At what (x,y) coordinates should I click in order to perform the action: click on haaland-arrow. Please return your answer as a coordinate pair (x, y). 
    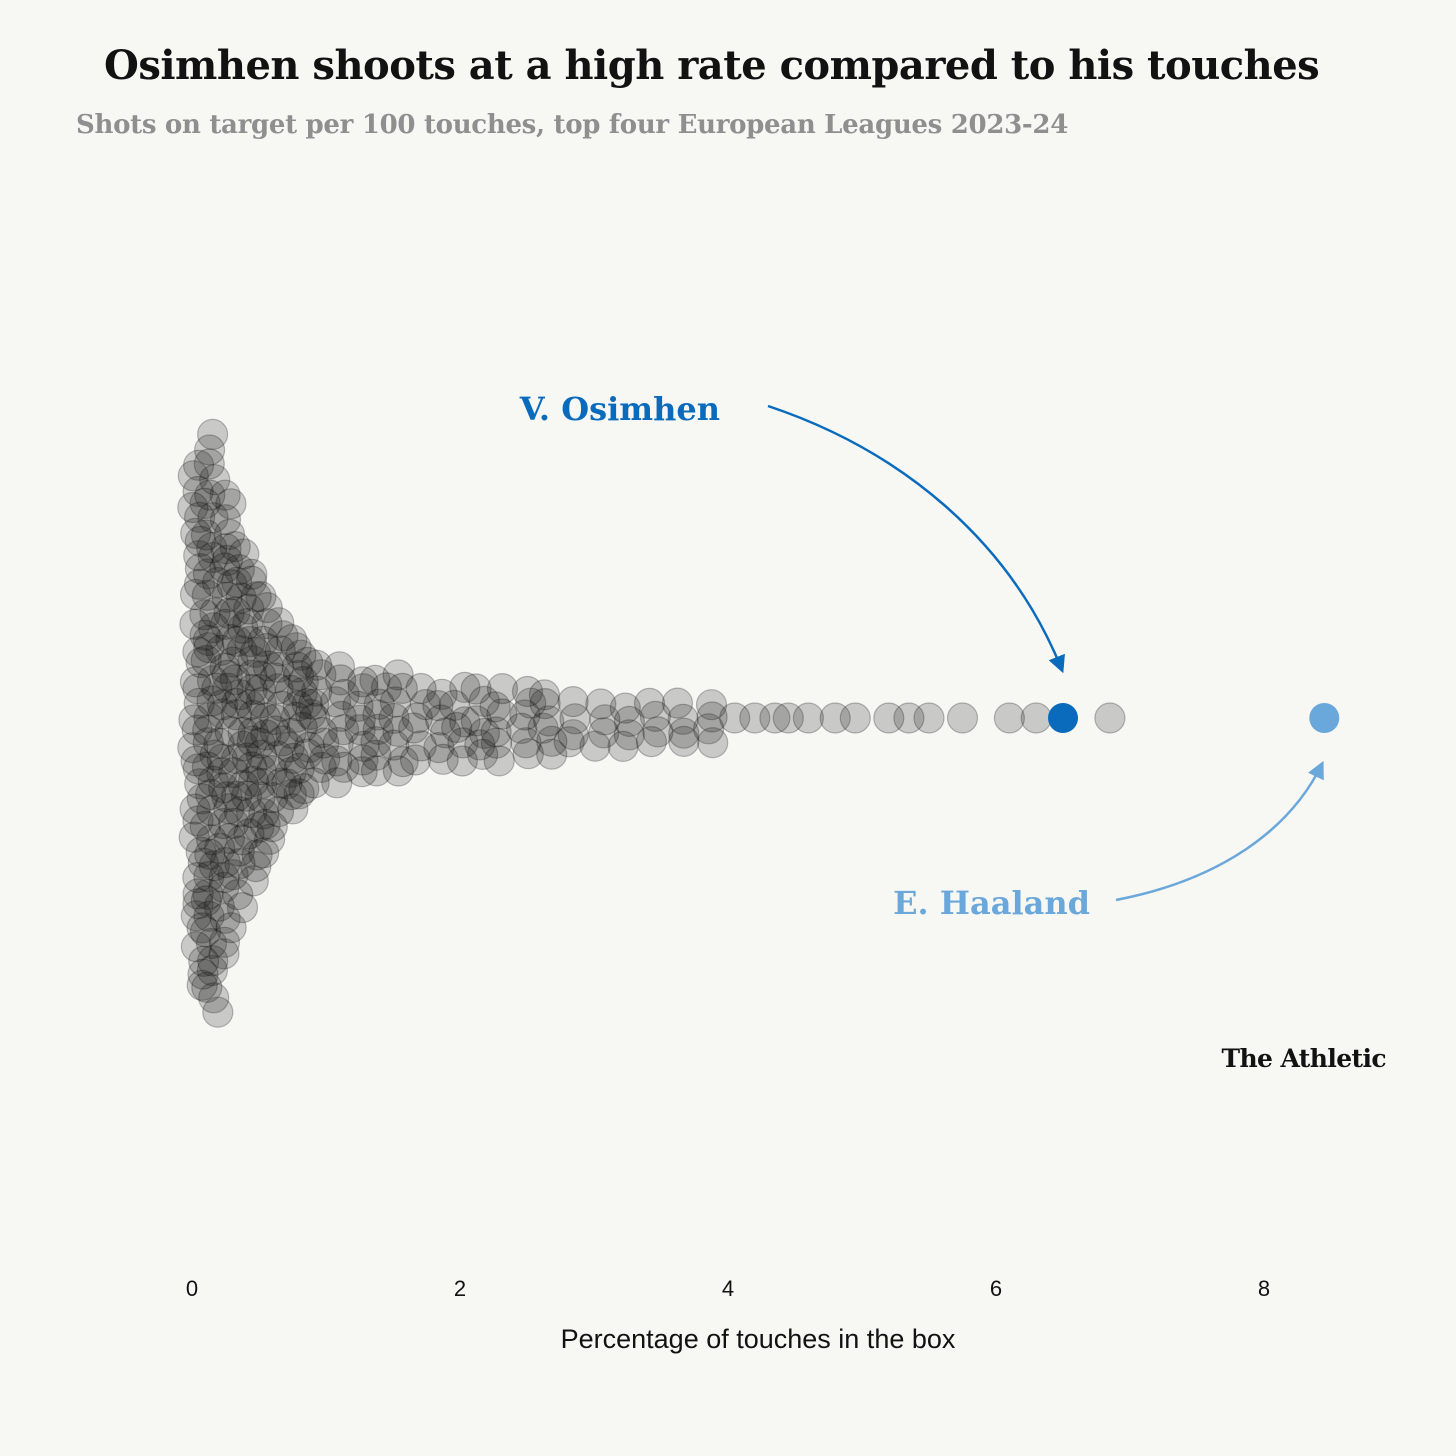
    Looking at the image, I should click on (1219, 831).